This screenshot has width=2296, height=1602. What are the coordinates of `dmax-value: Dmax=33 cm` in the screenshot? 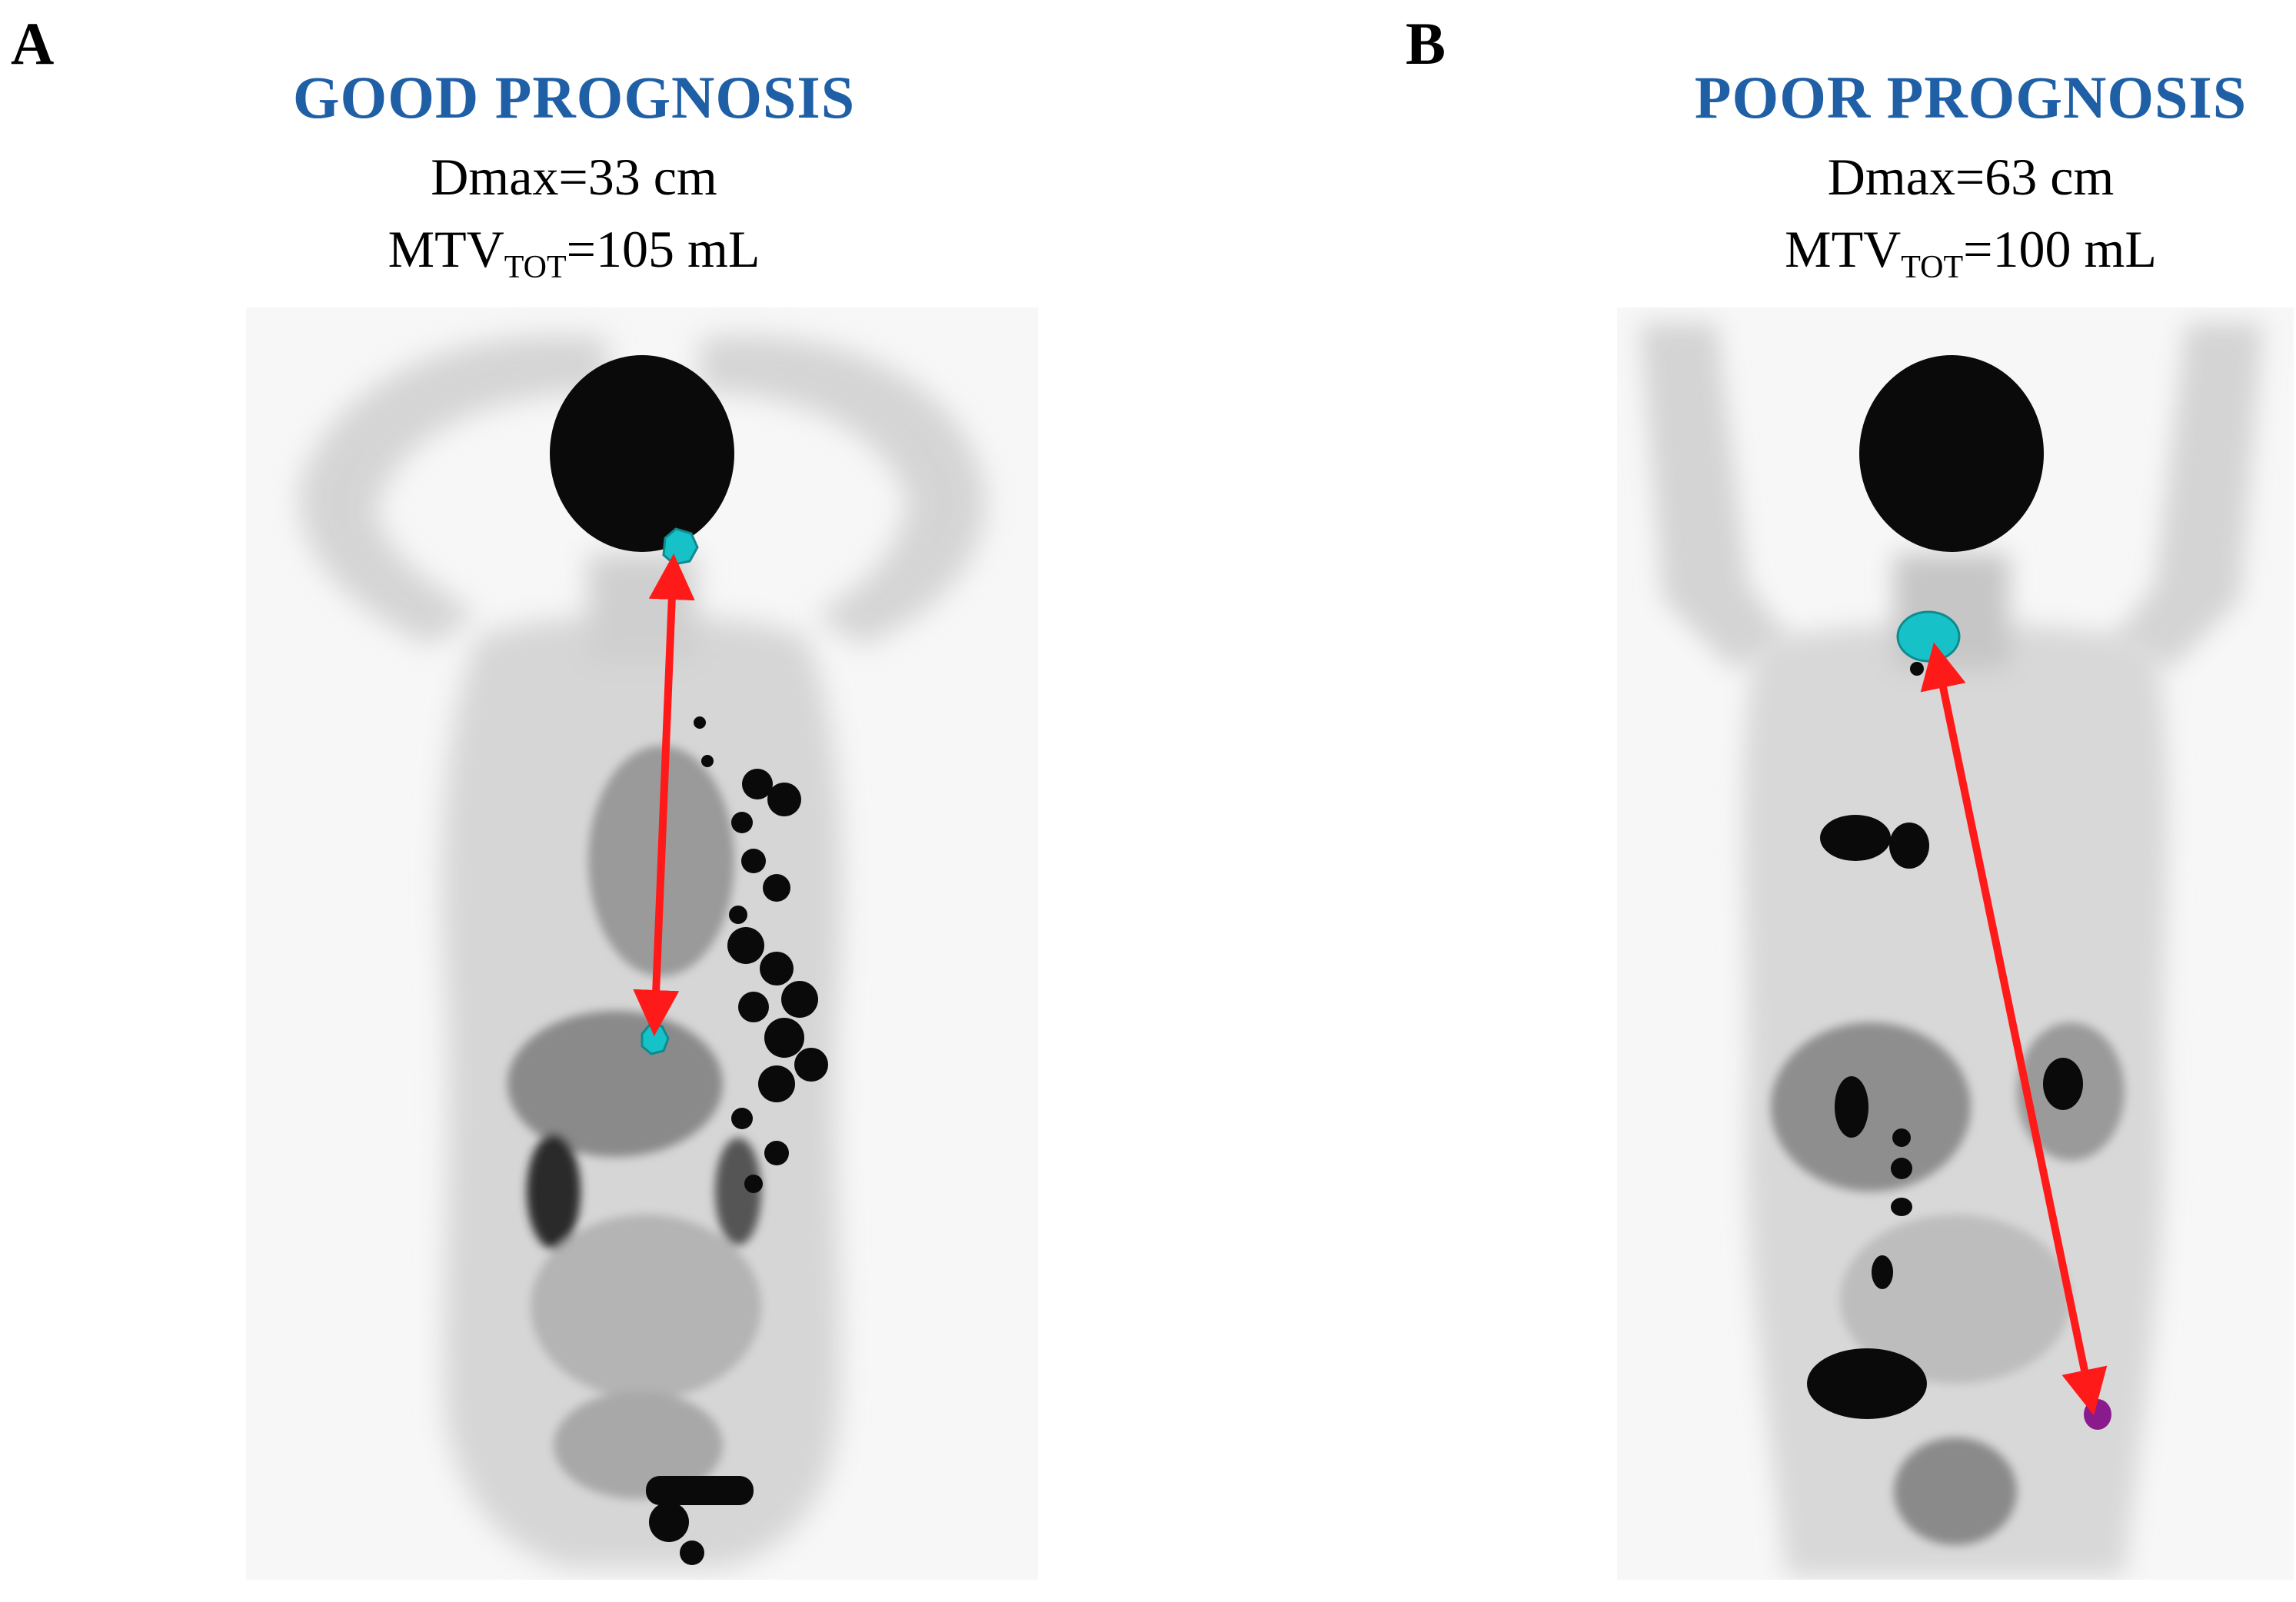 It's located at (574, 177).